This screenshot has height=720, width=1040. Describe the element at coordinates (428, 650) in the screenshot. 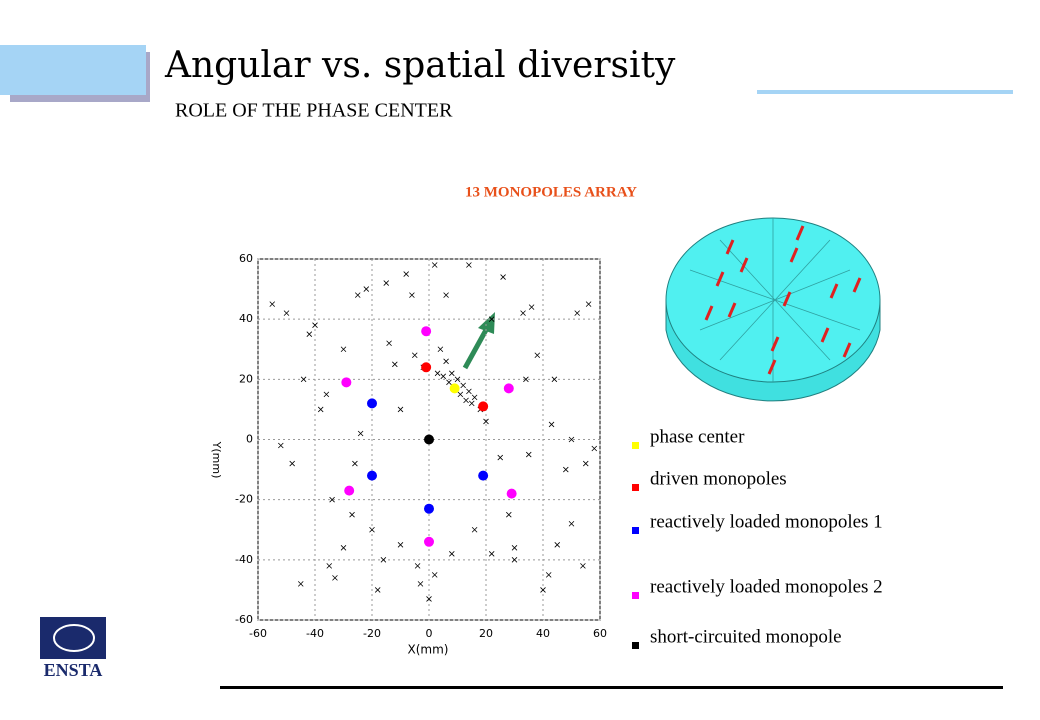

I see `x-axis-label: X(mm)` at that location.